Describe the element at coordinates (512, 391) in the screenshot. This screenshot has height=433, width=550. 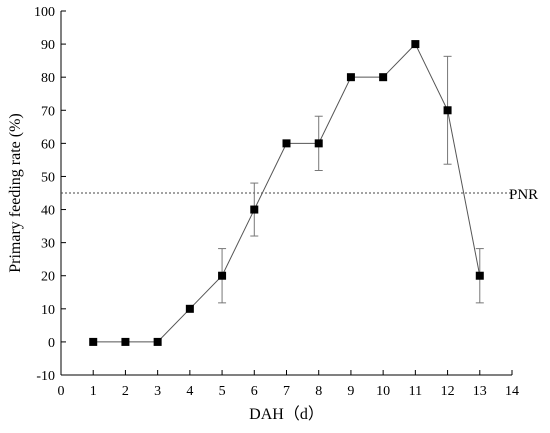
I see `x-tick-label: 14` at that location.